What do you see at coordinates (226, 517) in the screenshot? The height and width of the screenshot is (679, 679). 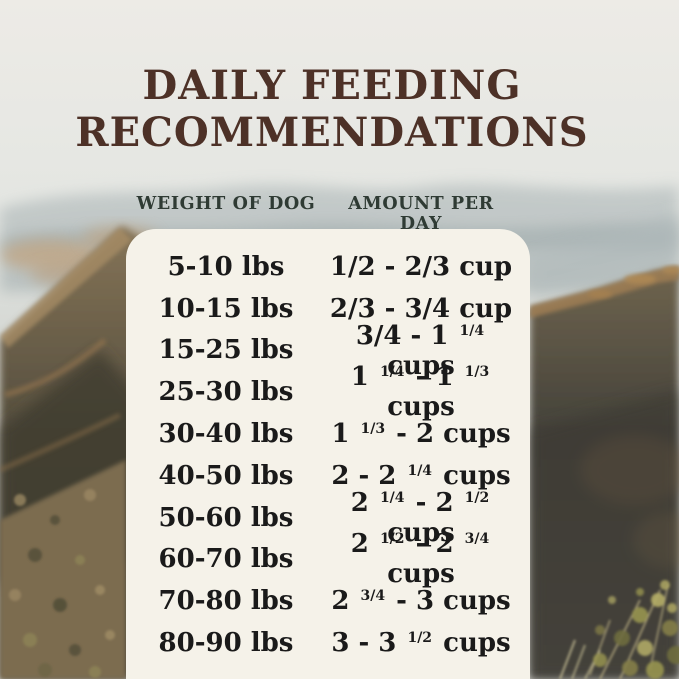 I see `weight-cell: 50-60 lbs` at bounding box center [226, 517].